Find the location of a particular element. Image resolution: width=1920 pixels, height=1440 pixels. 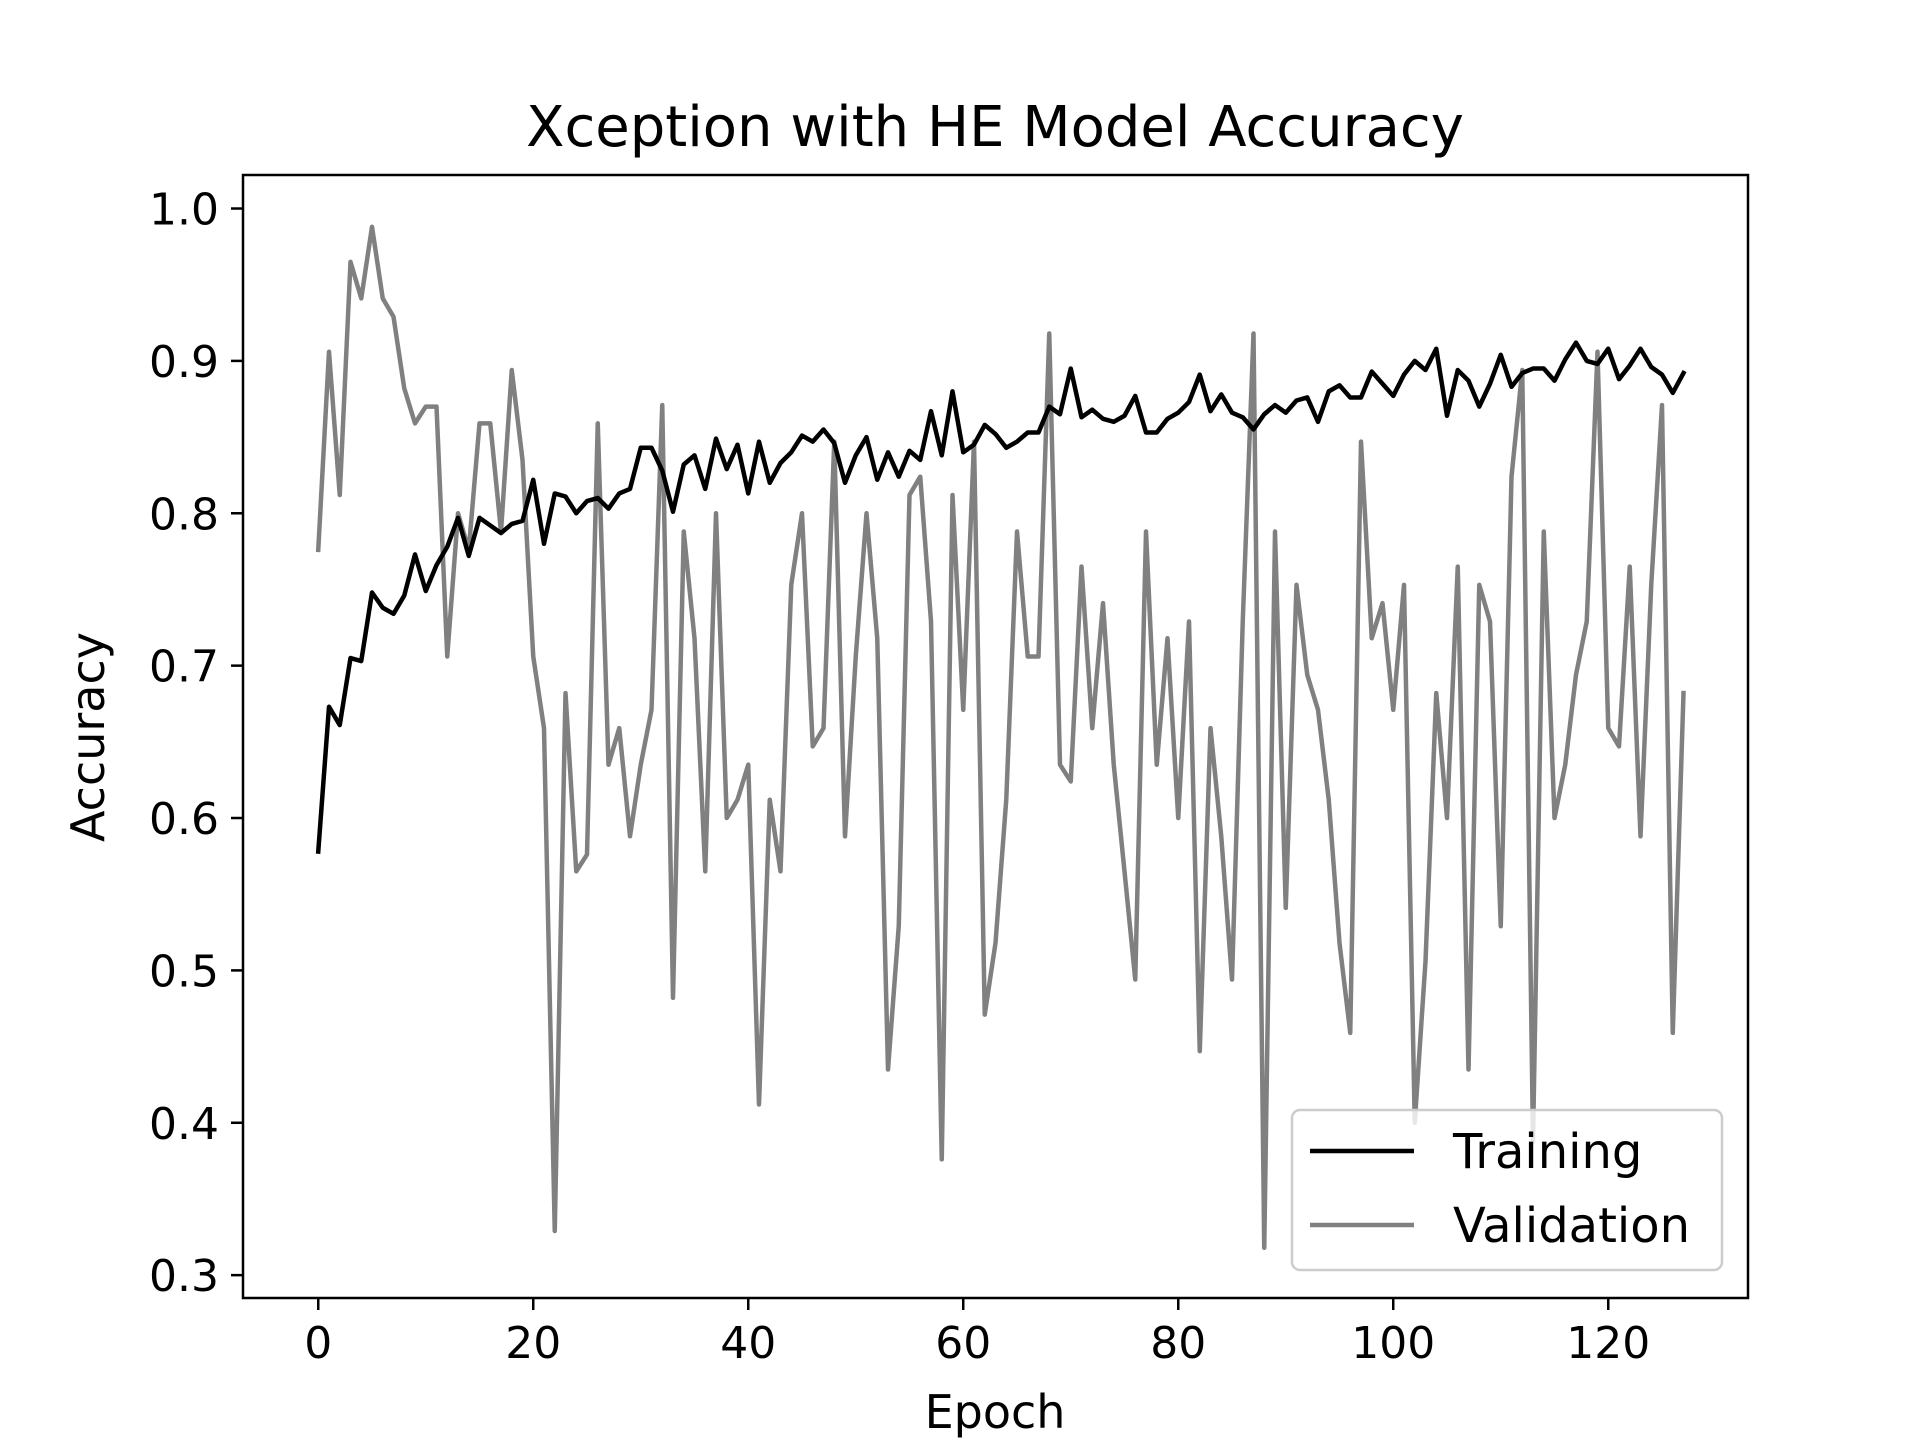

y-tick-label: 0.3 is located at coordinates (184, 1276).